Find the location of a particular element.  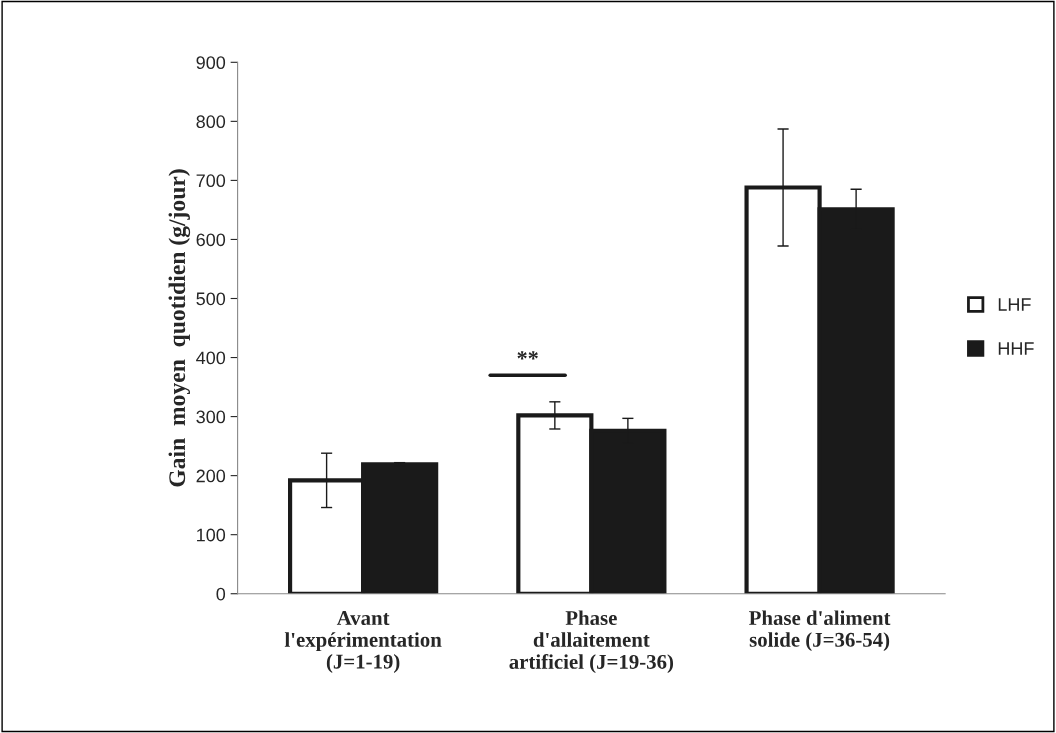

y-tick-label: 200 is located at coordinates (211, 476).